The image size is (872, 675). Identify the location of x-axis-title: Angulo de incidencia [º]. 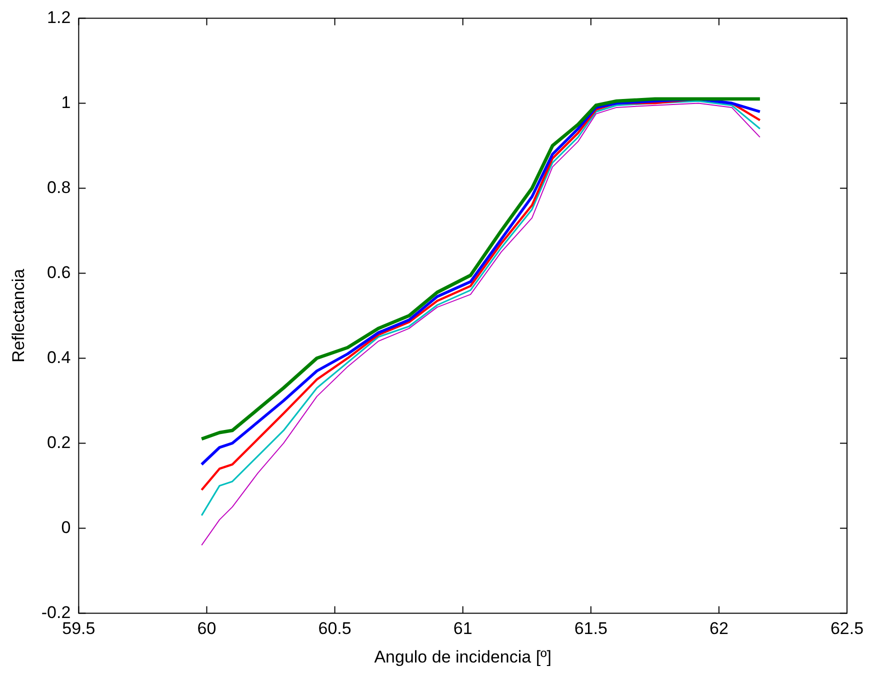
(463, 656).